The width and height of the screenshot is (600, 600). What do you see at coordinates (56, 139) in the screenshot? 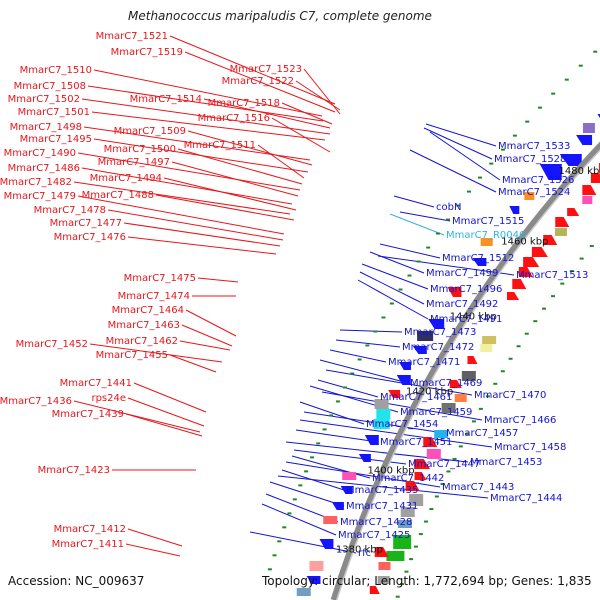
I see `gene-label: MmarC7_1495` at bounding box center [56, 139].